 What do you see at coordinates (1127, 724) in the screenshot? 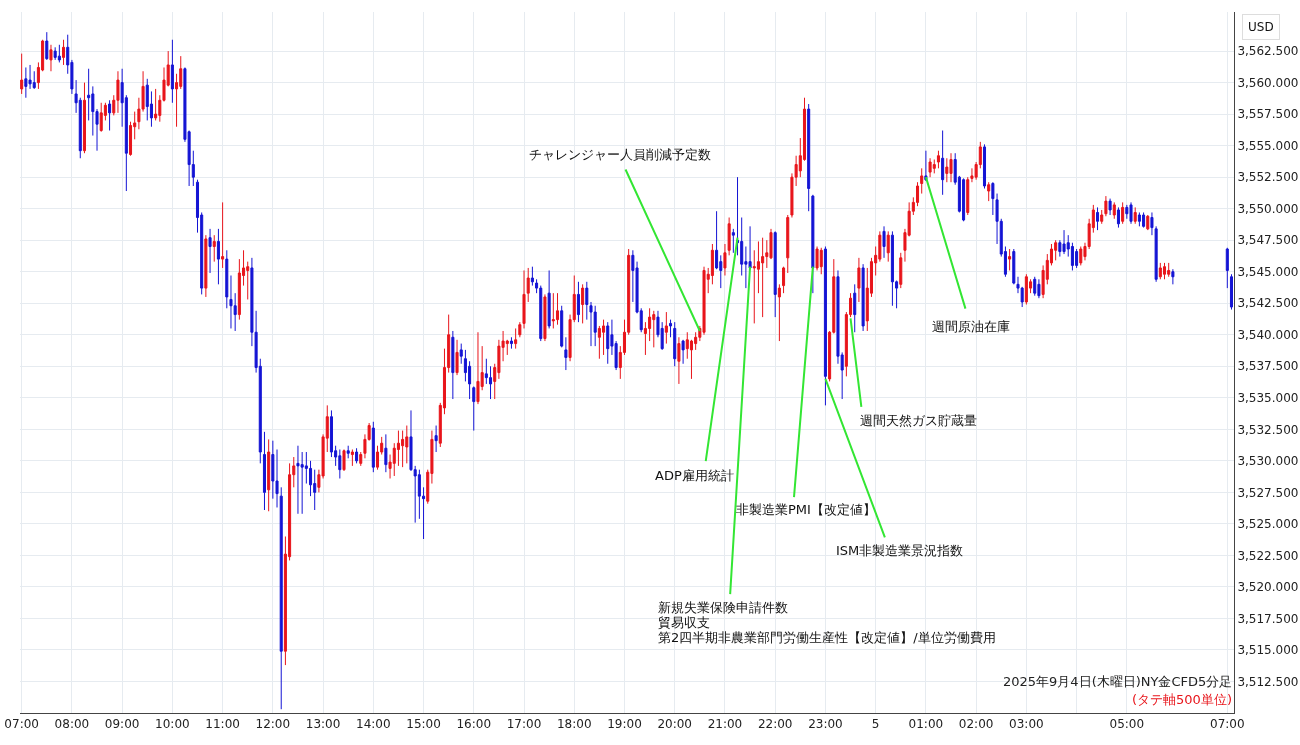
I see `x-tick-label: 05:00` at bounding box center [1127, 724].